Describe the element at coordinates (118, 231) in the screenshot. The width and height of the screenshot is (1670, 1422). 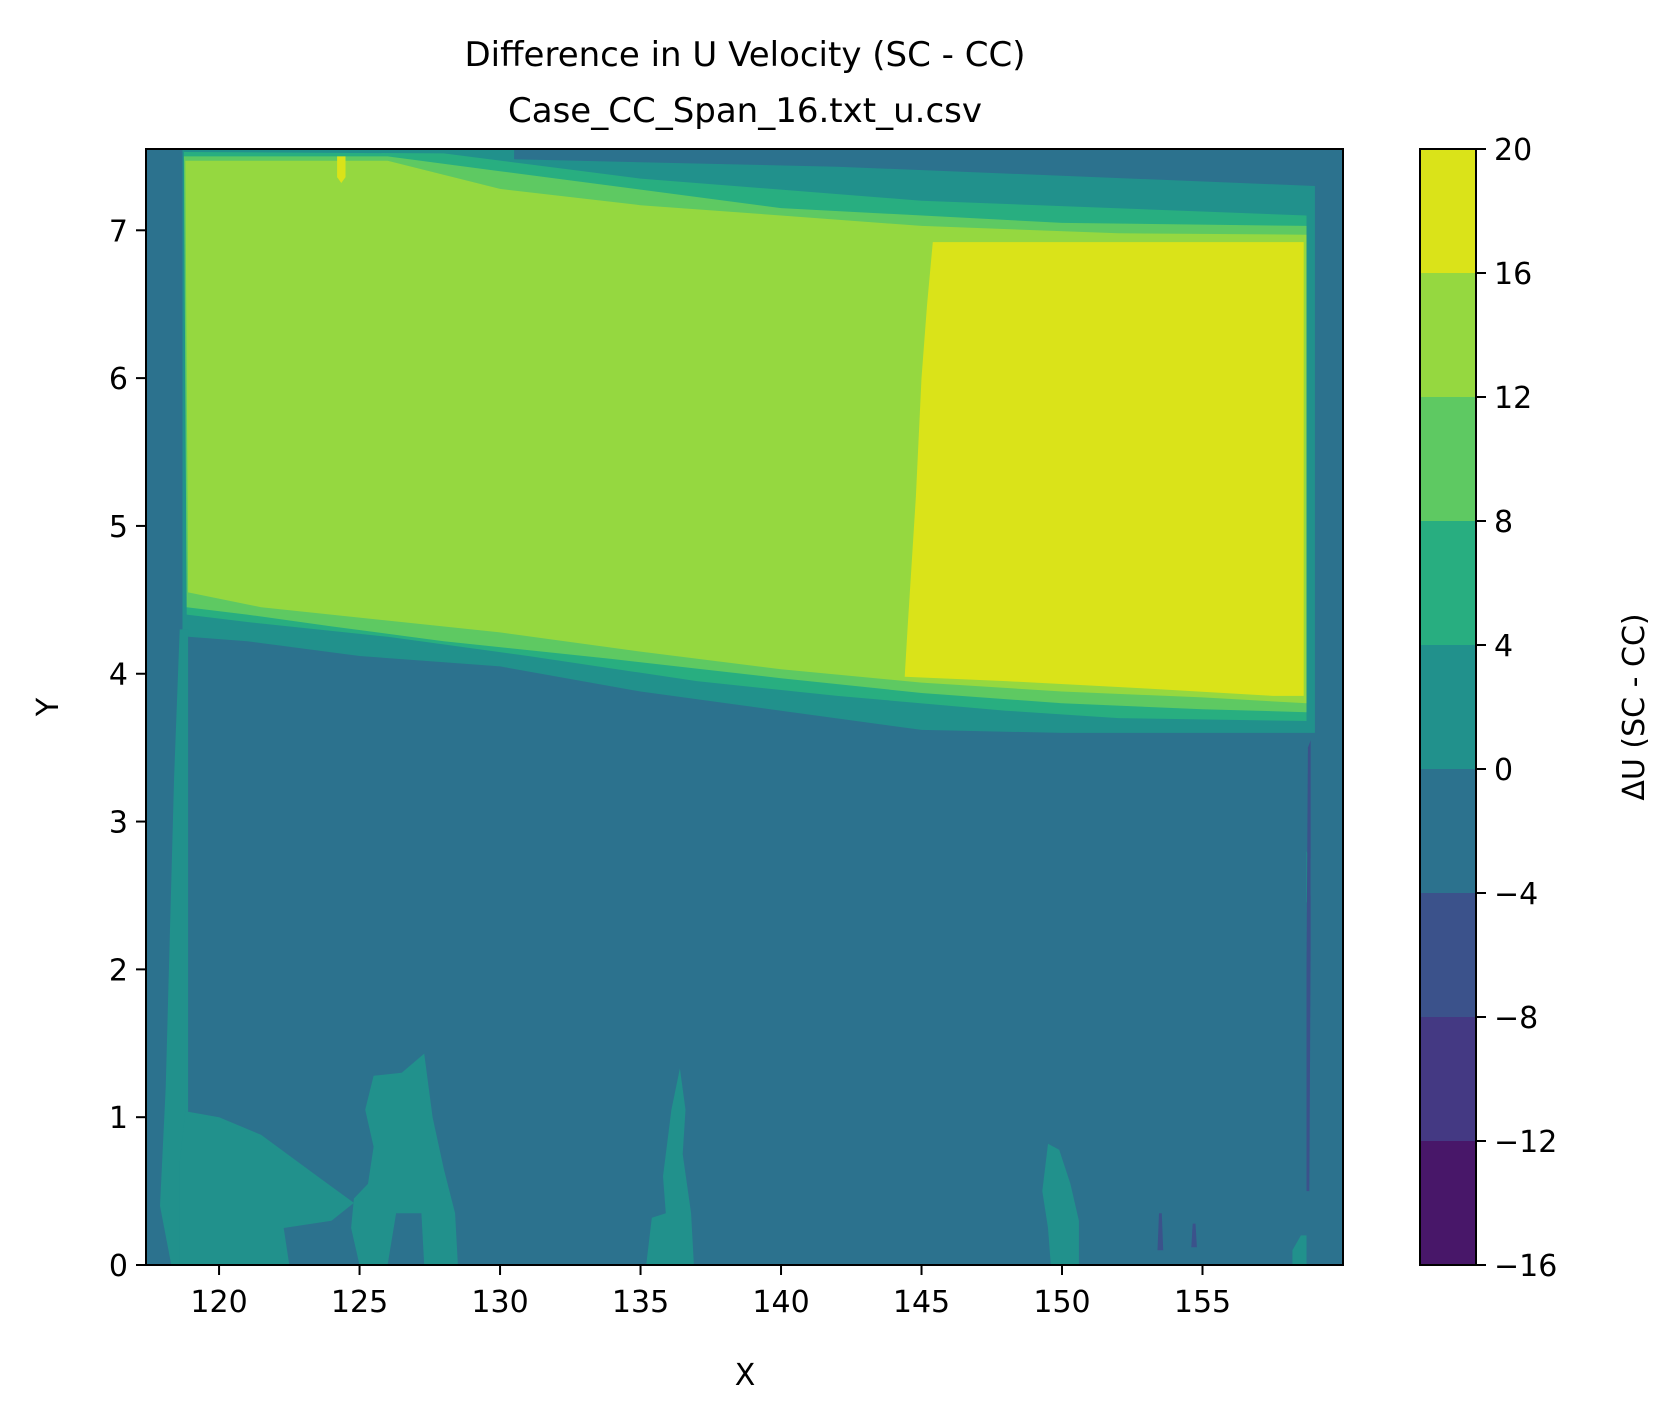
I see `y-tick-label: 7` at that location.